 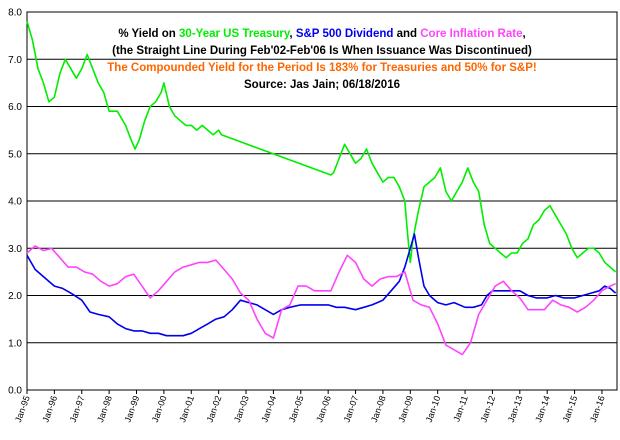 I want to click on x-tick-label: Jan-16, so click(x=597, y=408).